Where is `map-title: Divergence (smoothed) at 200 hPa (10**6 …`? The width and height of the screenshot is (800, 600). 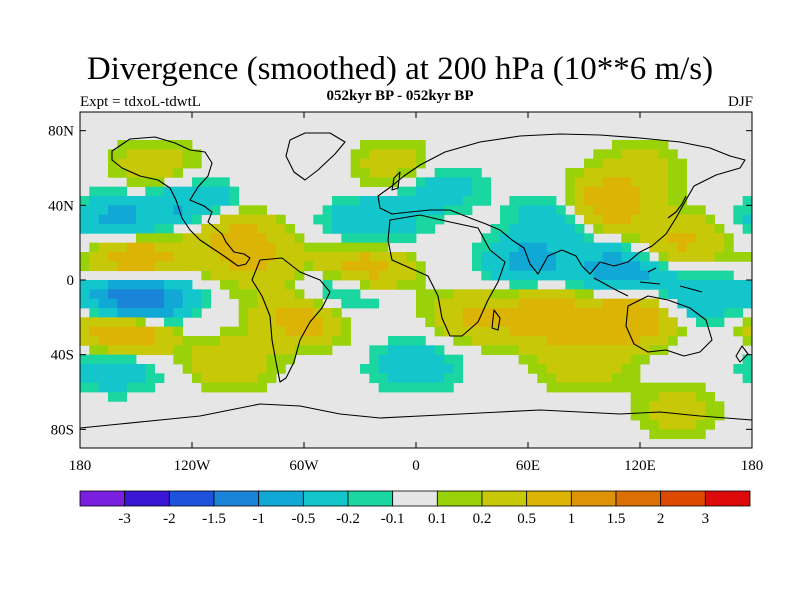
map-title: Divergence (smoothed) at 200 hPa (10**6 … is located at coordinates (400, 69).